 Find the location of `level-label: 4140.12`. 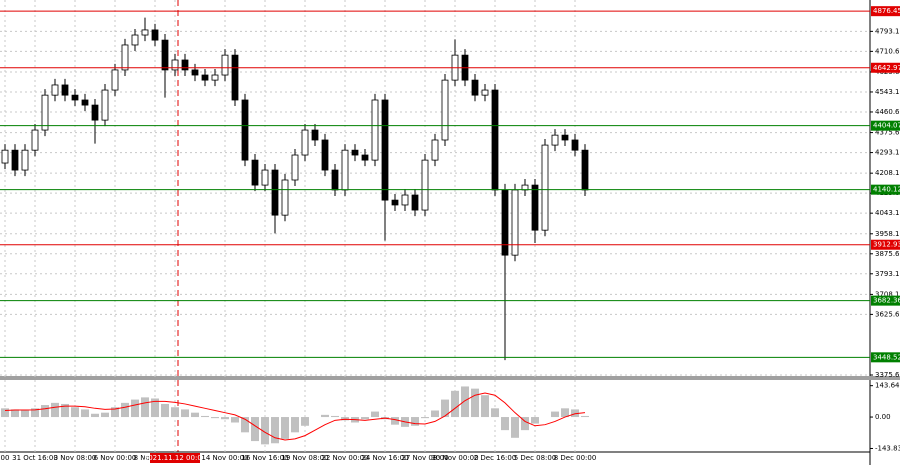

level-label: 4140.12 is located at coordinates (886, 190).